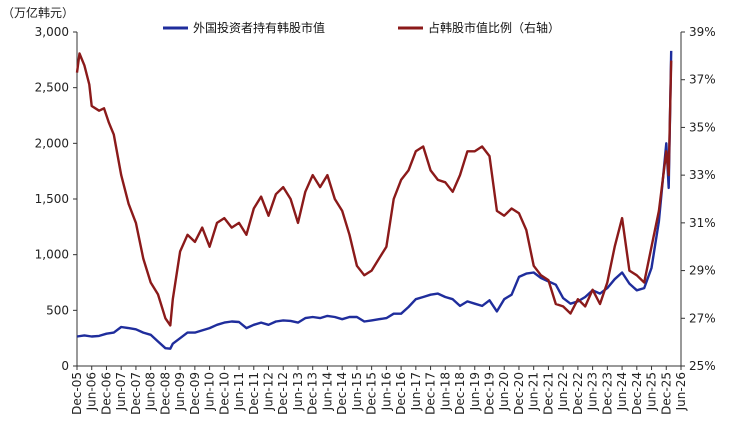 This screenshot has height=441, width=739. What do you see at coordinates (698, 199) in the screenshot?
I see `right-axis-ticks: 25% 27% 29% 31% 33% 35% 37% 39%` at bounding box center [698, 199].